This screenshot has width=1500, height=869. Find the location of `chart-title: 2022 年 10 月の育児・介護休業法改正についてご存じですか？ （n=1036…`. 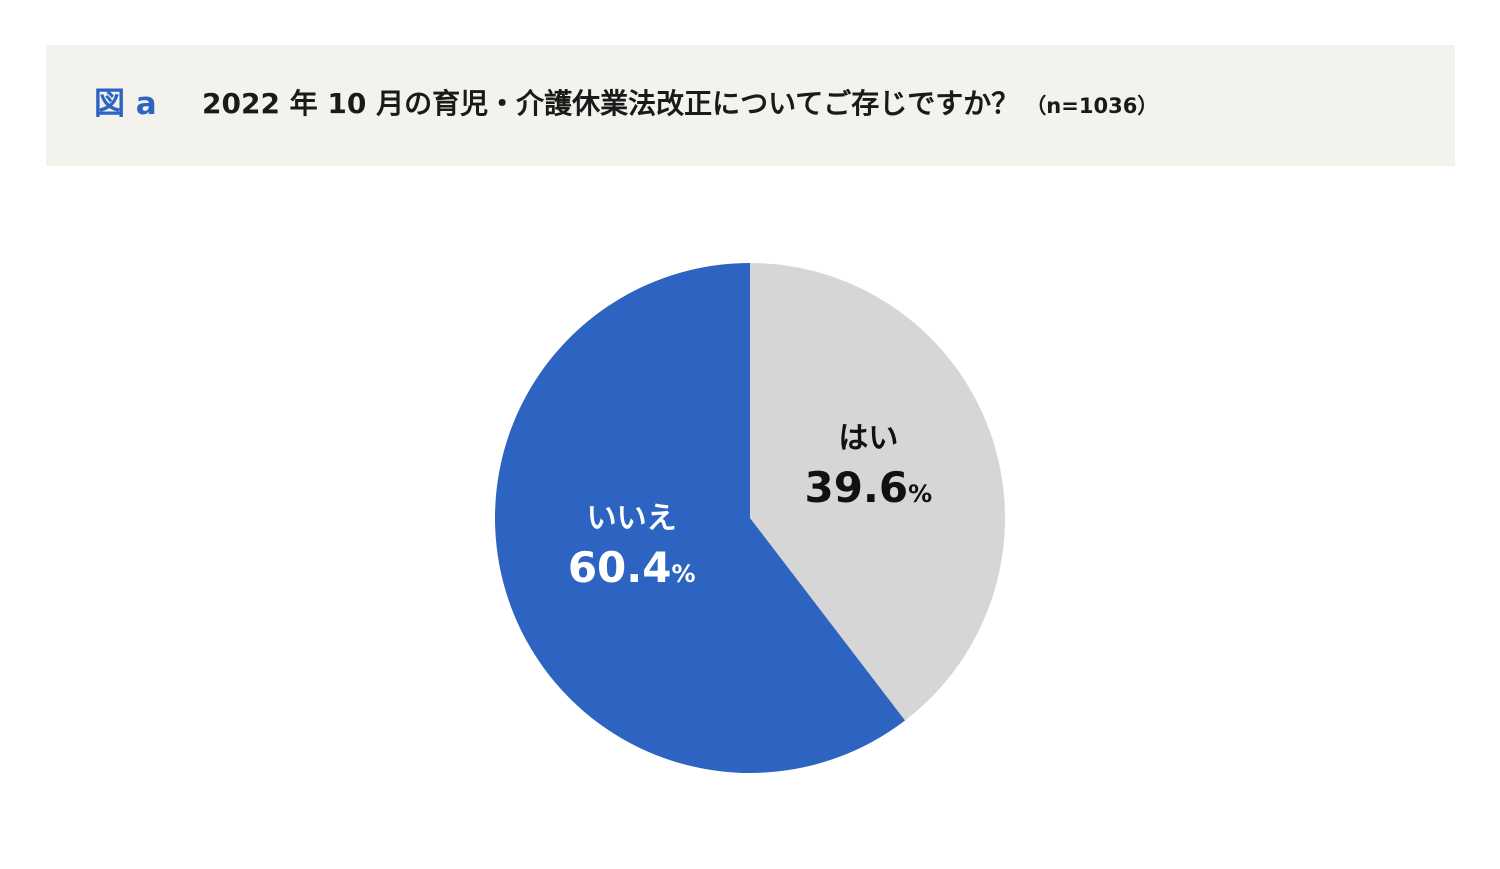

chart-title: 2022 年 10 月の育児・介護休業法改正についてご存じですか？ （n=1036… is located at coordinates (680, 106).